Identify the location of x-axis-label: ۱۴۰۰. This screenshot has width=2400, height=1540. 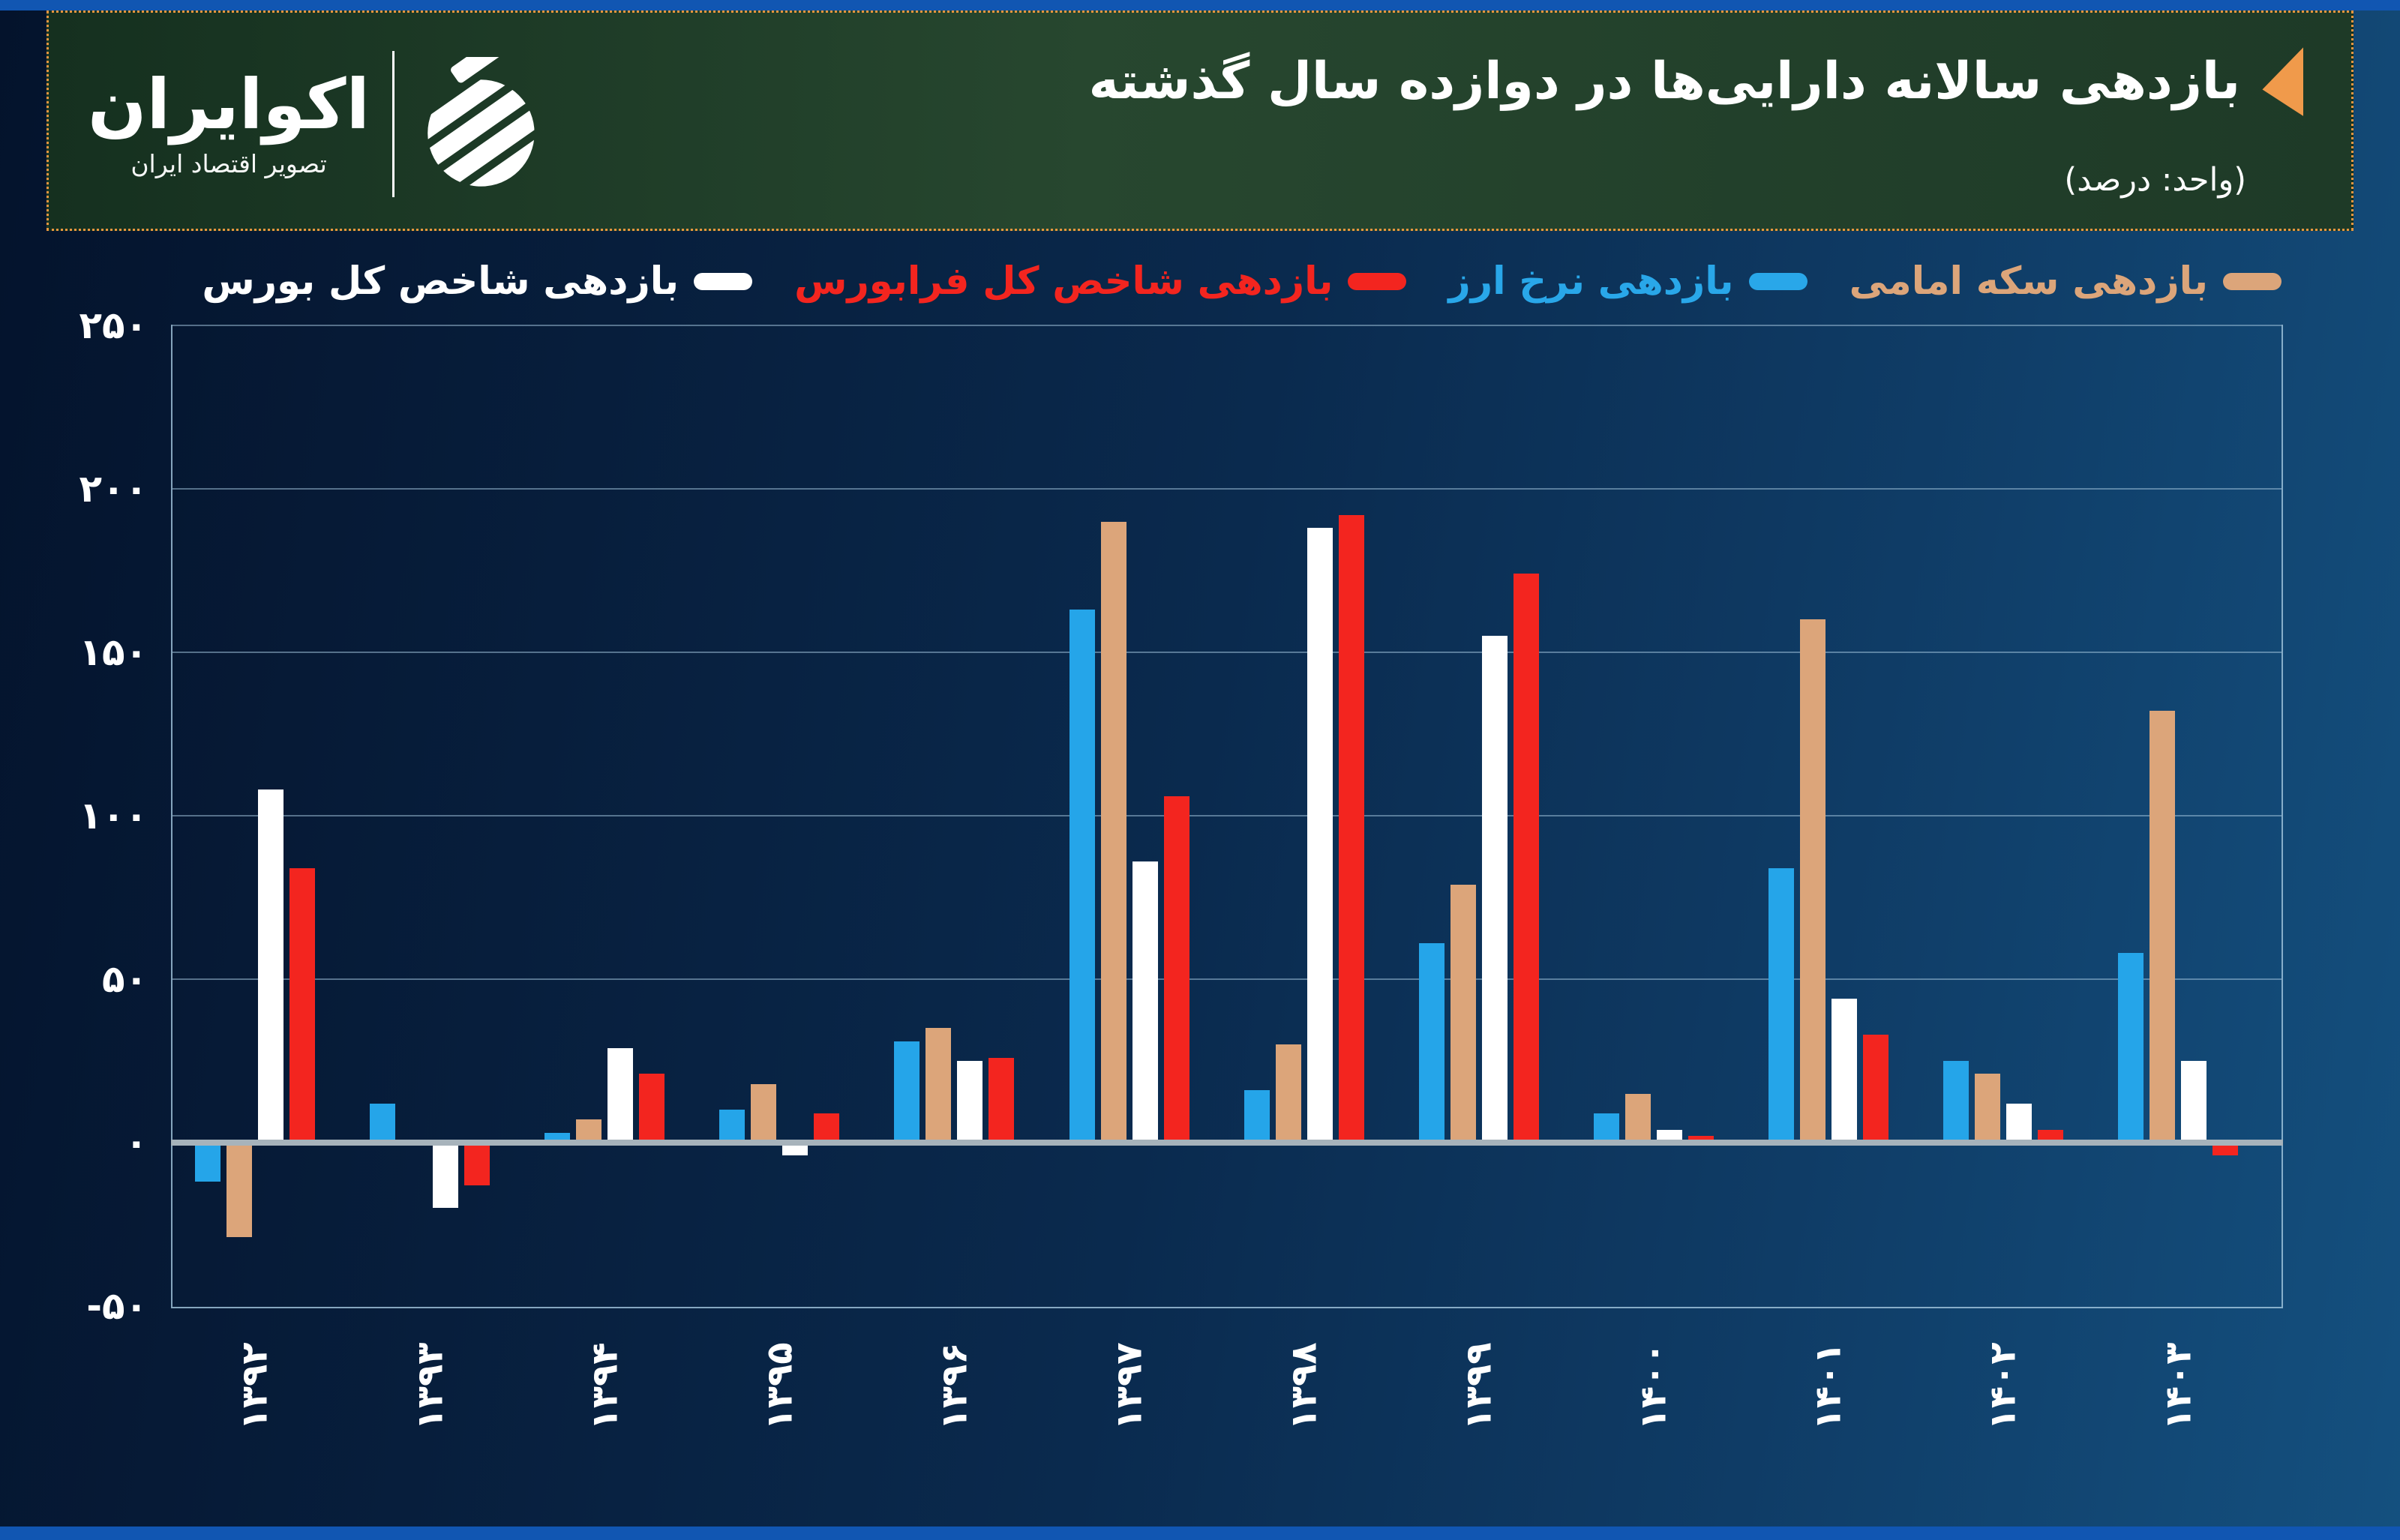
(1653, 1386).